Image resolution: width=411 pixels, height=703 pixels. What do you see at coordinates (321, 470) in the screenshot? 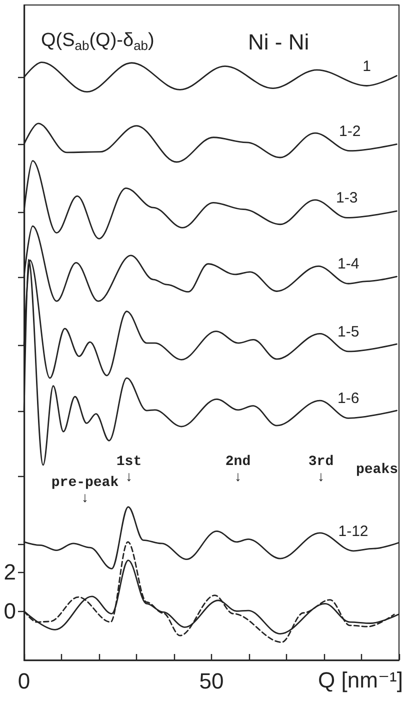
I see `annotation: 3rd ↓` at bounding box center [321, 470].